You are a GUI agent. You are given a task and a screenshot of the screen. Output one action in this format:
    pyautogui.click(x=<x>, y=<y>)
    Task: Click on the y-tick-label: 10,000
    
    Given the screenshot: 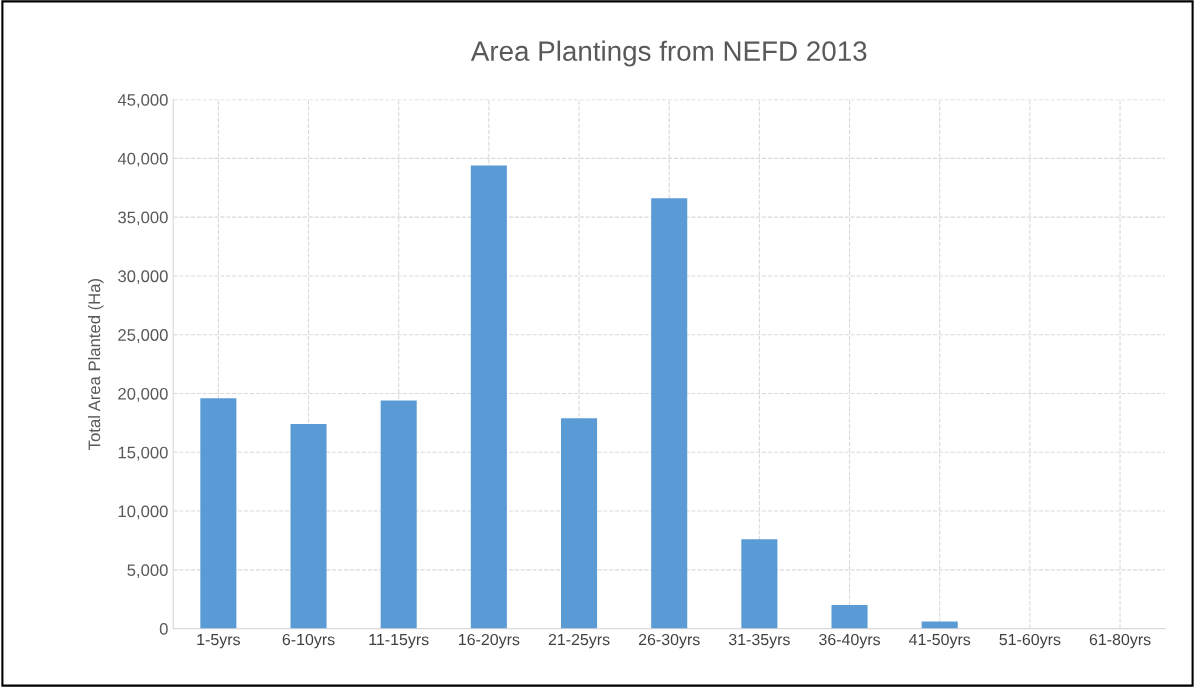 What is the action you would take?
    pyautogui.click(x=143, y=512)
    